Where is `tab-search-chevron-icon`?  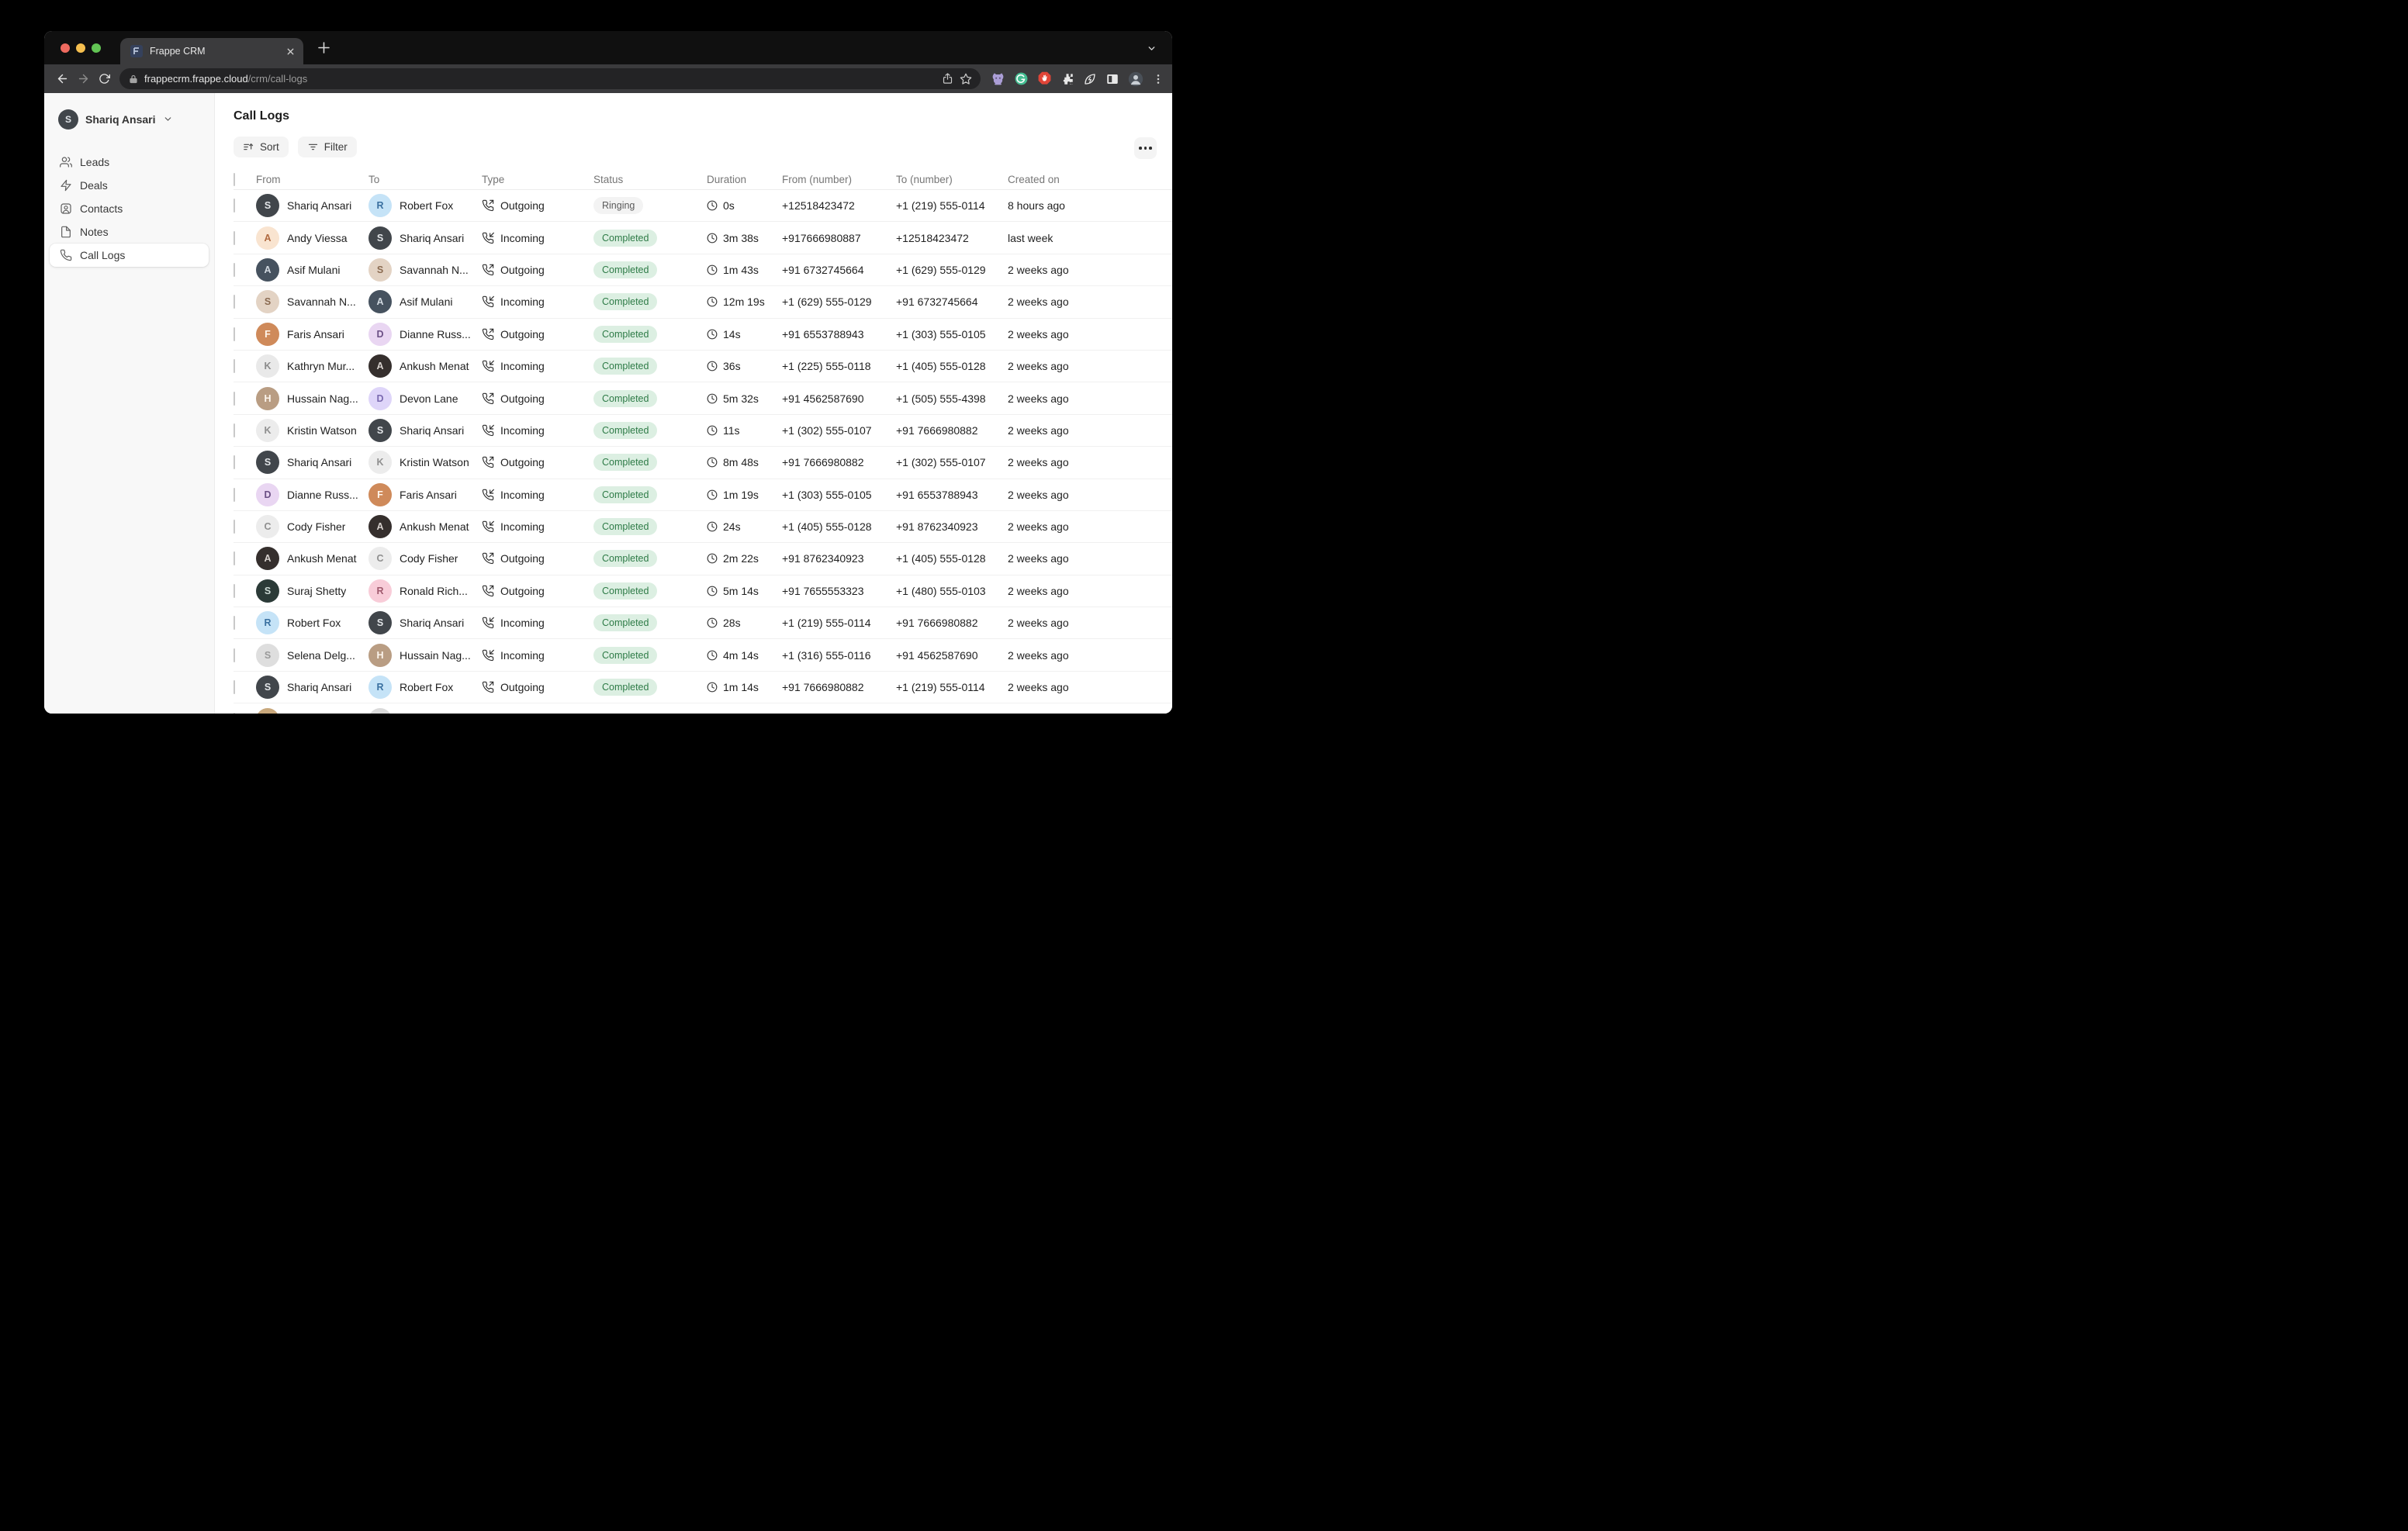
tab-search-chevron-icon is located at coordinates (1152, 48).